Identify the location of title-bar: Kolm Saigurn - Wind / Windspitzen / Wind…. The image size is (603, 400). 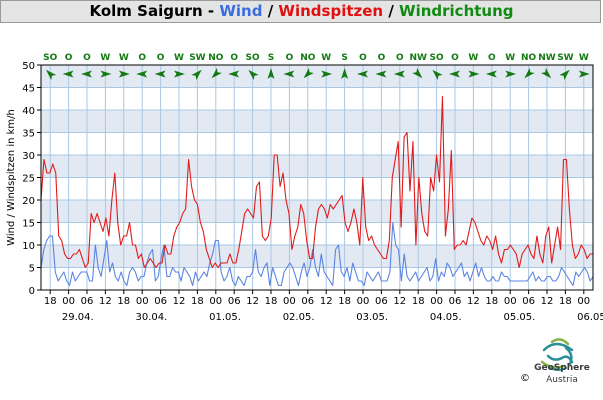
(300, 11).